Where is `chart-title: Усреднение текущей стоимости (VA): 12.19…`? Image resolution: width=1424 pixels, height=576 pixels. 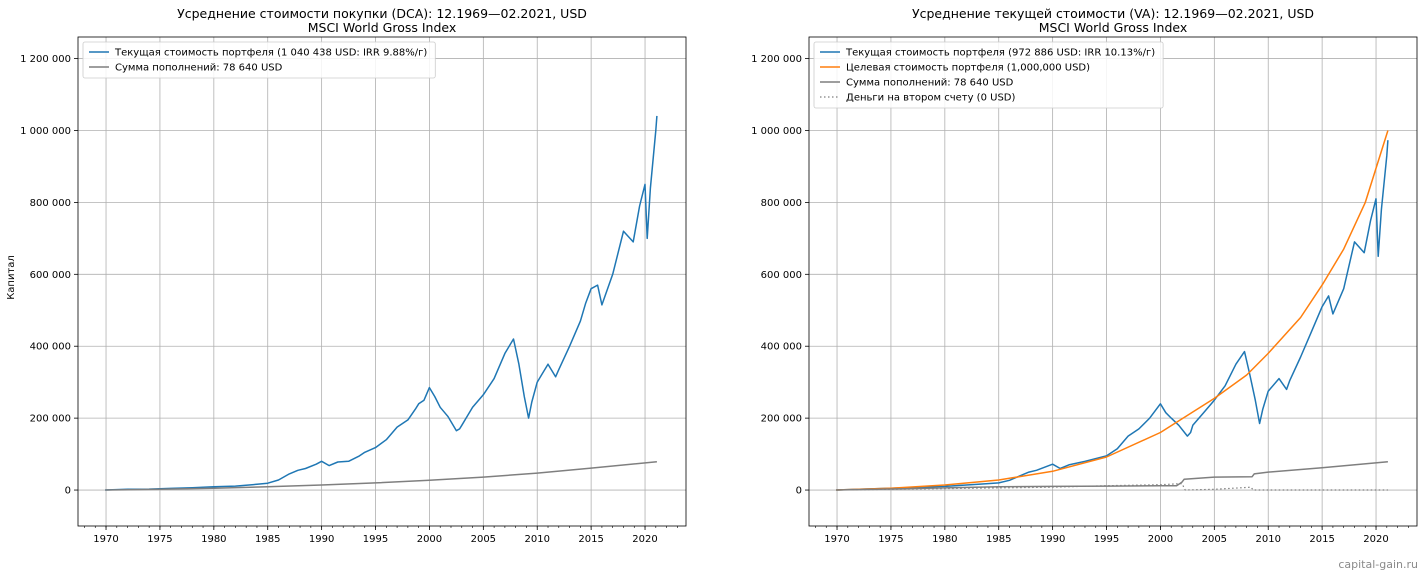 chart-title: Усреднение текущей стоимости (VA): 12.19… is located at coordinates (1113, 13).